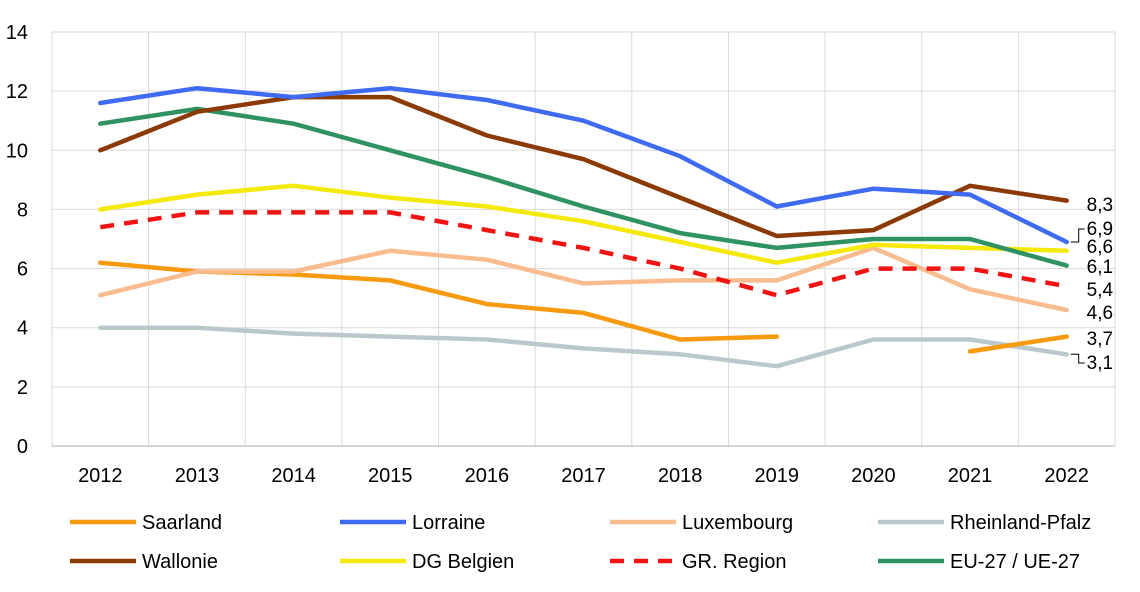  Describe the element at coordinates (1100, 290) in the screenshot. I see `end-value-label: 5,4` at that location.